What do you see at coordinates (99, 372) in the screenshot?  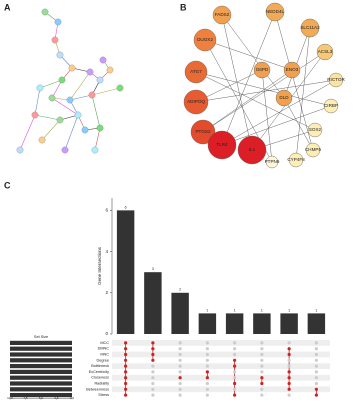 I see `set-label: EcCentricity` at bounding box center [99, 372].